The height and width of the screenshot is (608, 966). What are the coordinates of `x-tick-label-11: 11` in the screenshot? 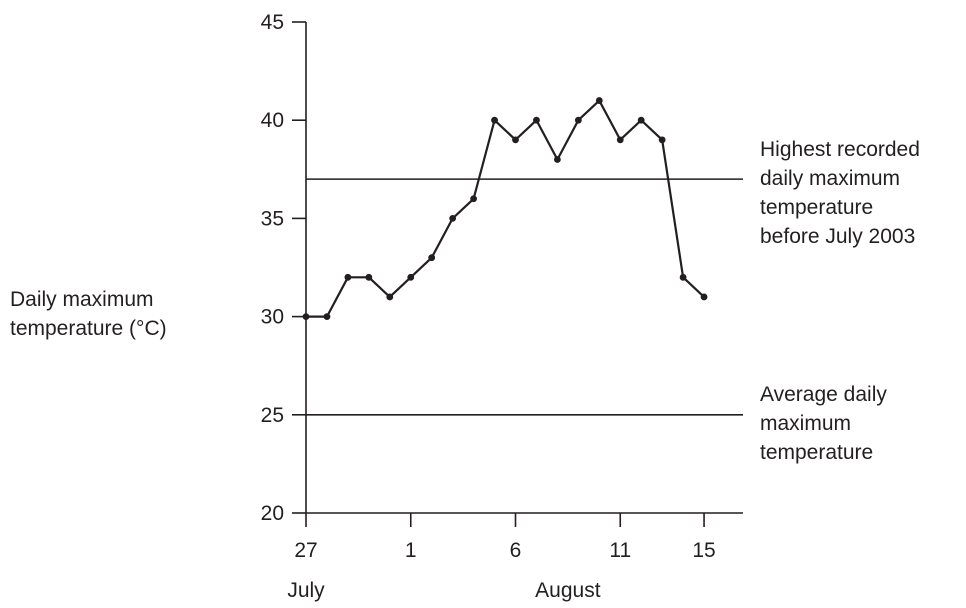 It's located at (620, 550).